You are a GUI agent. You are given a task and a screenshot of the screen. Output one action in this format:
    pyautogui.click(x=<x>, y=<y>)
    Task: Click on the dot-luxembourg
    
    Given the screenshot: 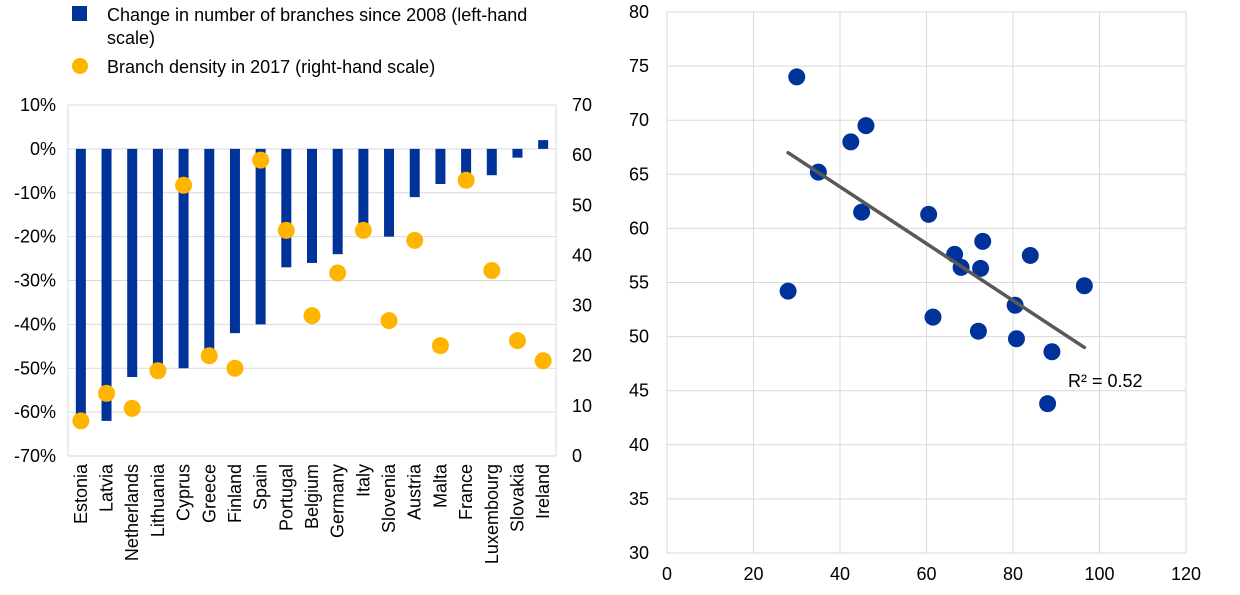 What is the action you would take?
    pyautogui.click(x=492, y=270)
    